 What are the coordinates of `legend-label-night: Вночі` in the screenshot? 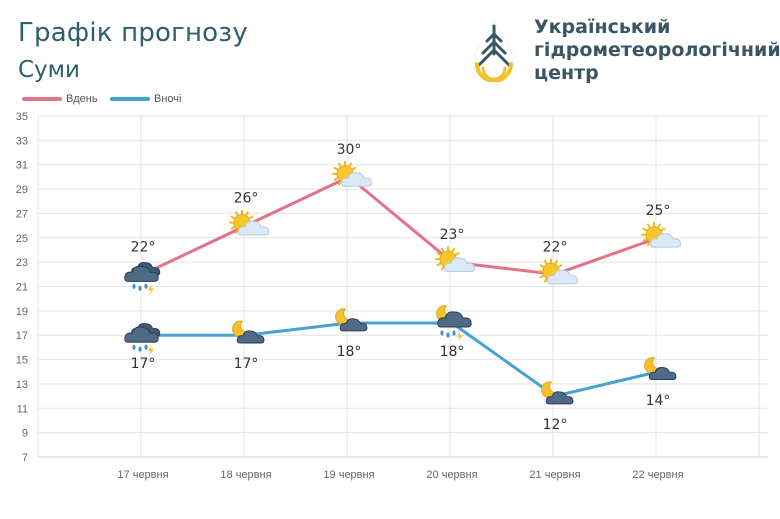 It's located at (168, 99).